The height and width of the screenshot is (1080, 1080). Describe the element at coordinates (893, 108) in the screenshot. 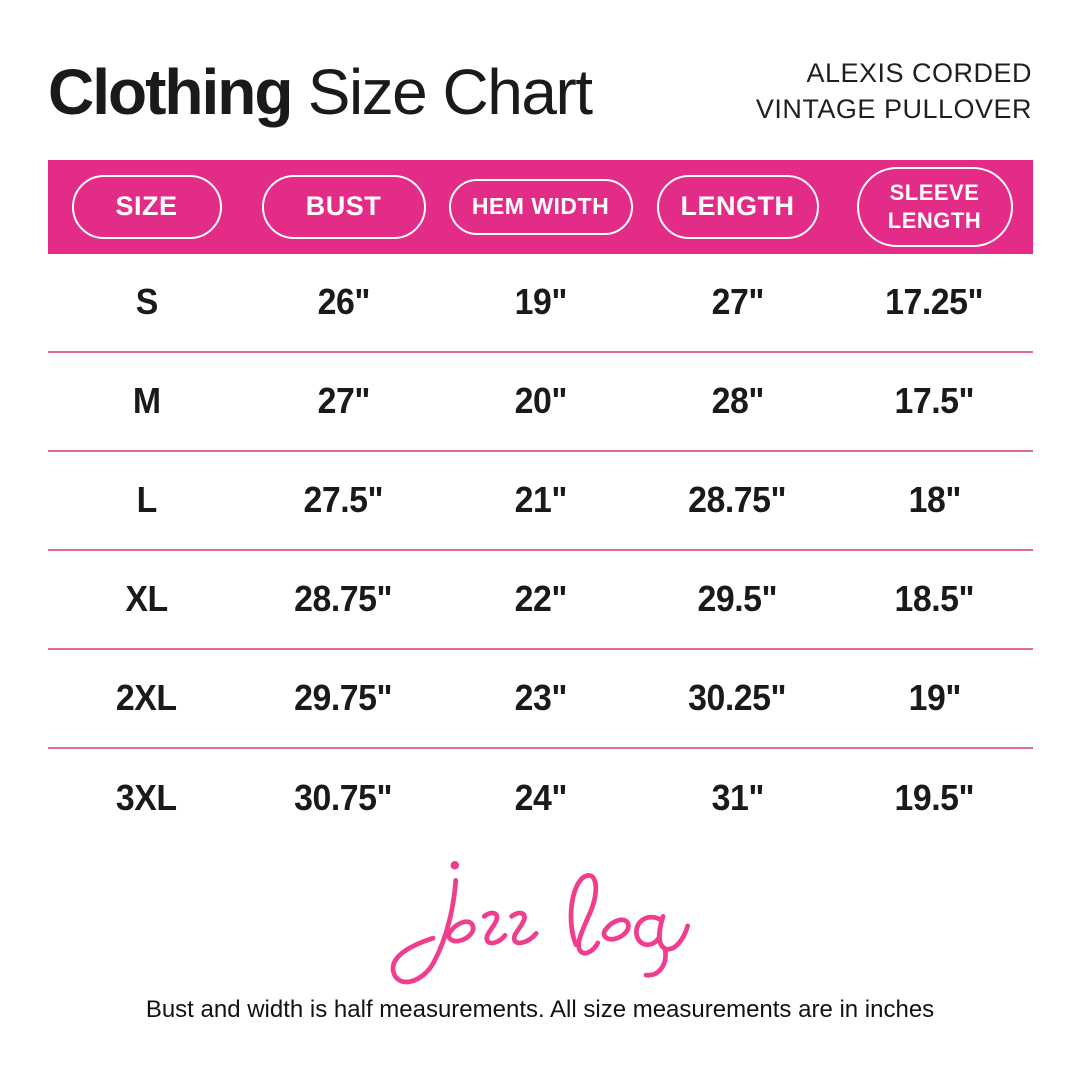

I see `product-name-line2: VINTAGE PULLOVER` at that location.